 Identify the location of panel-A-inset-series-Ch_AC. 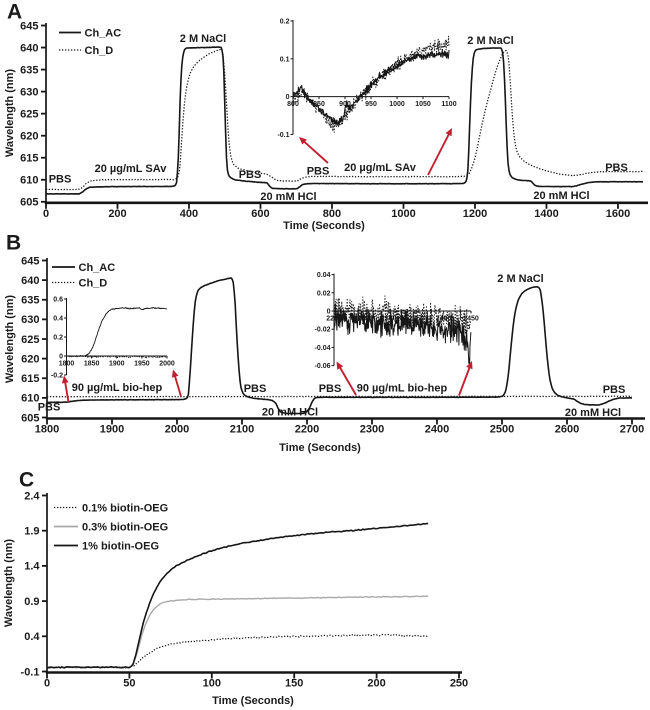
(371, 87).